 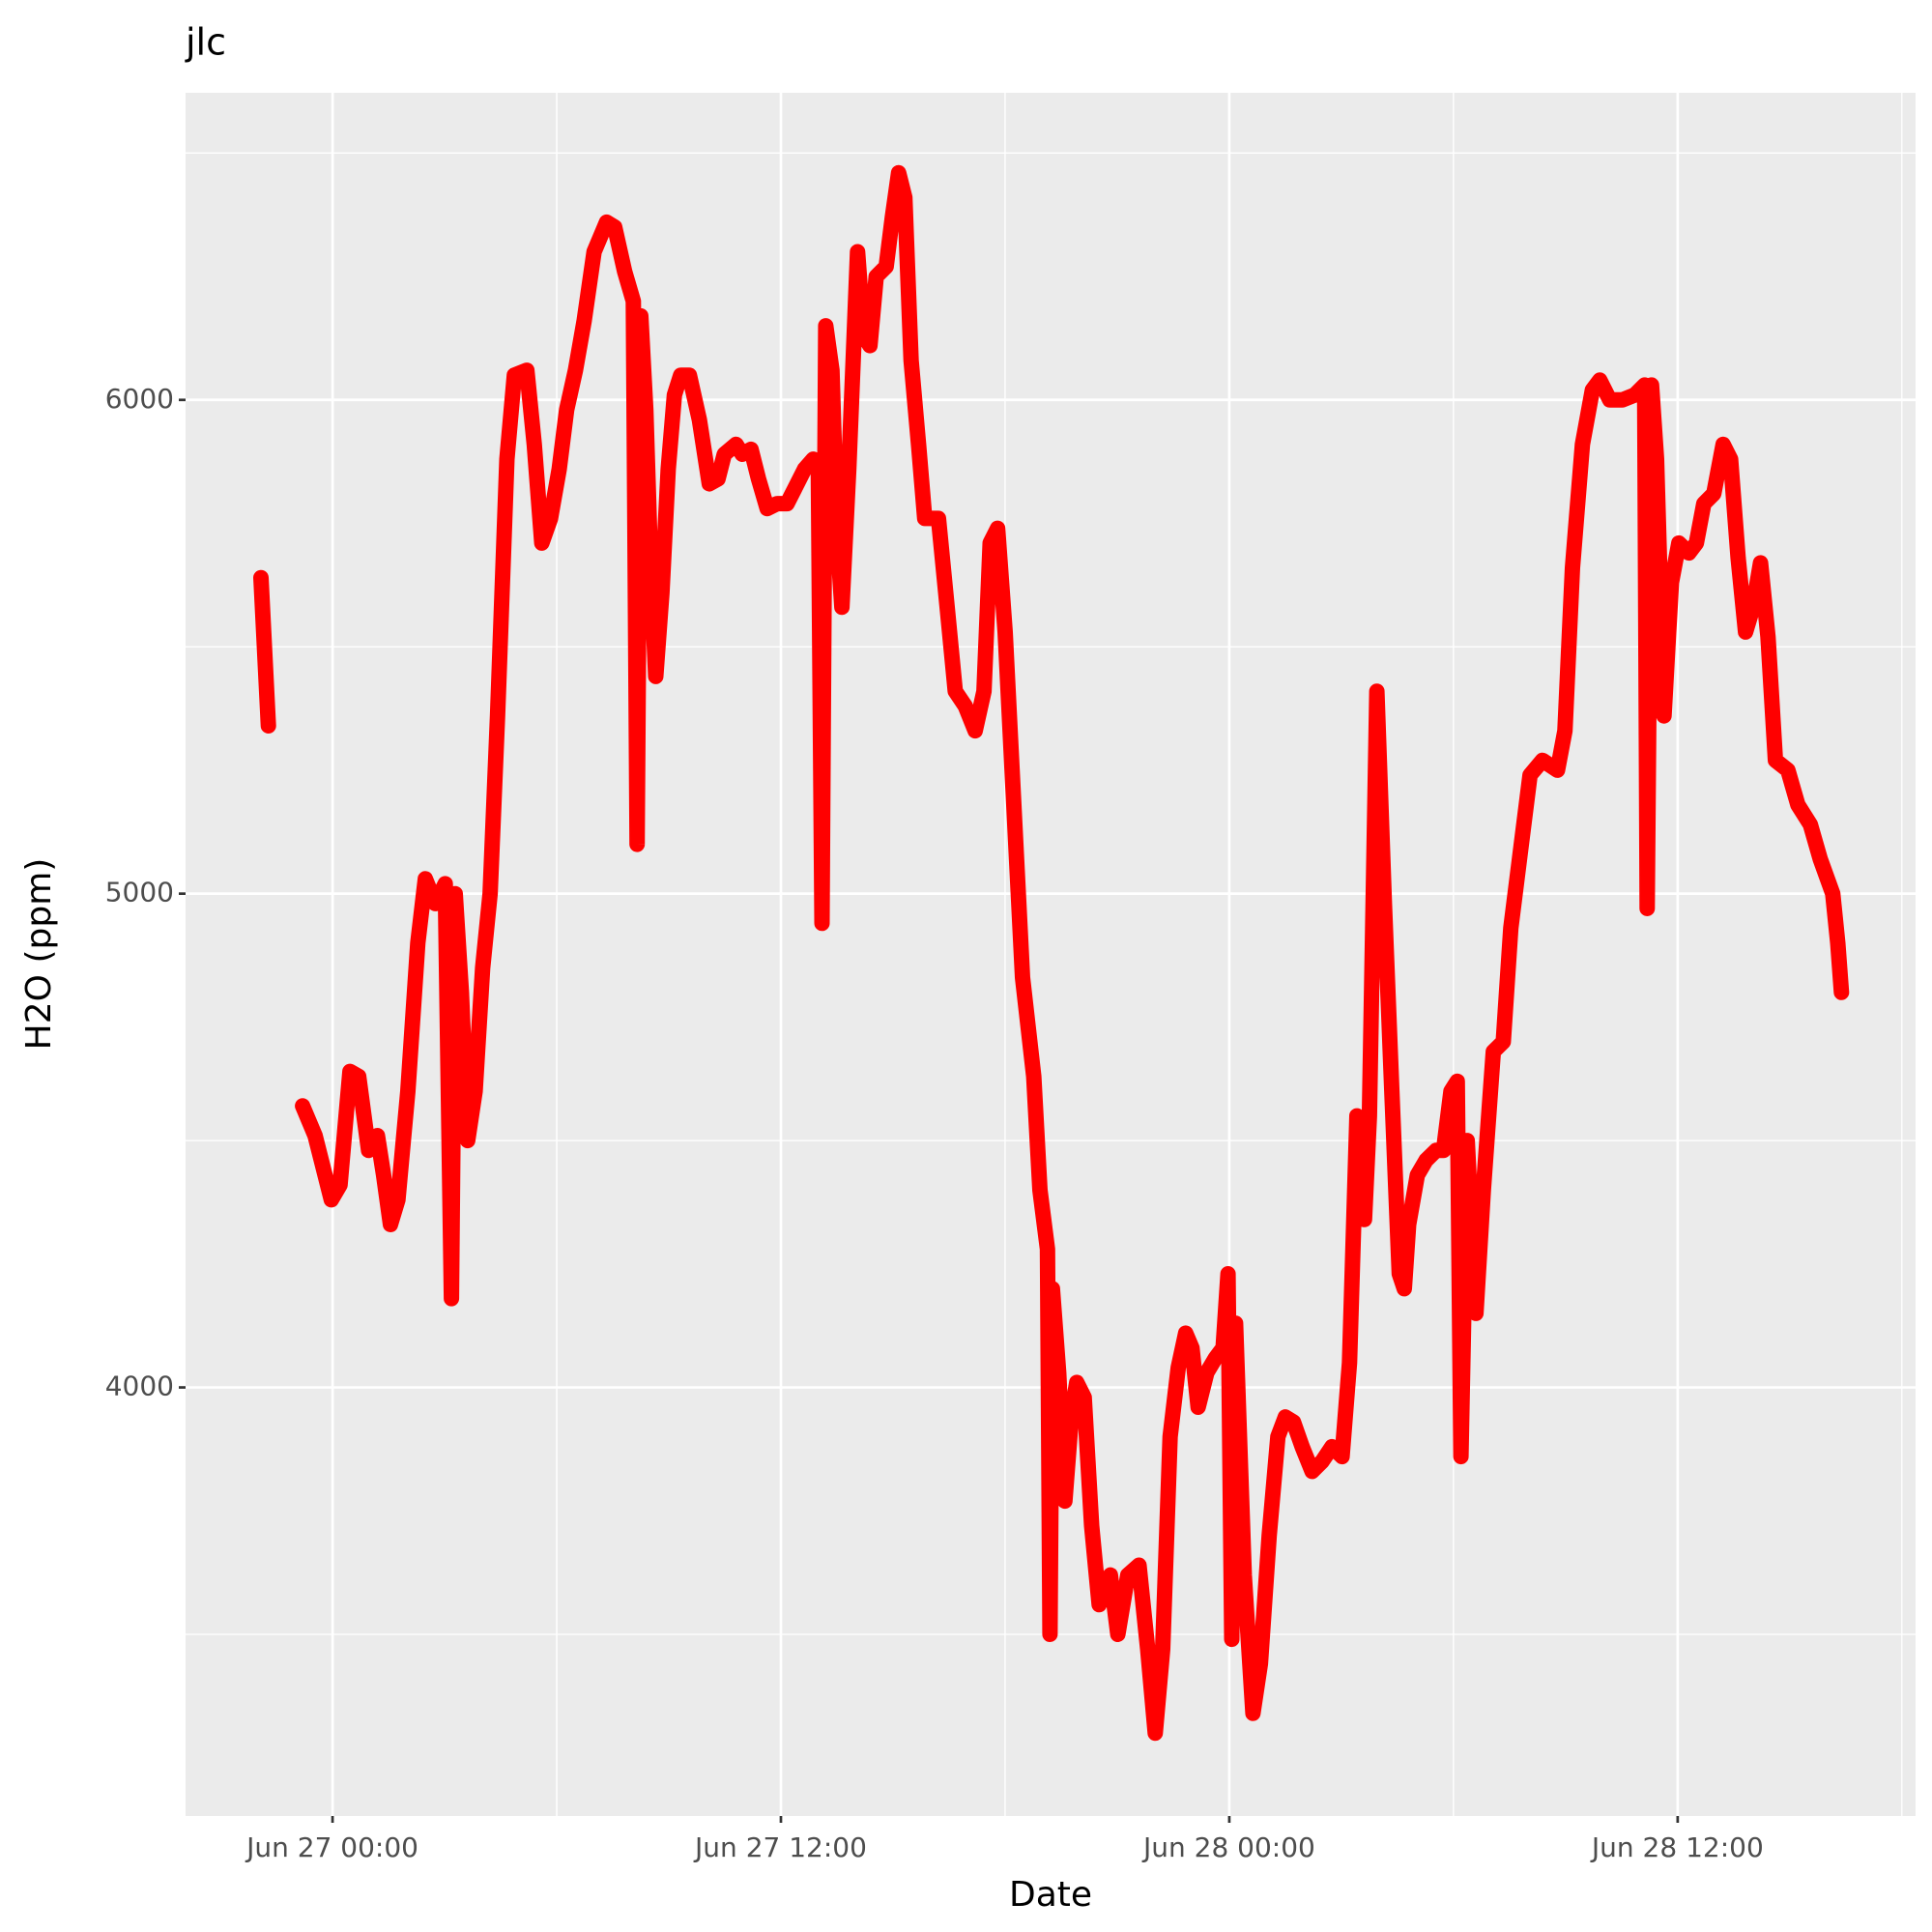 I want to click on x-axis-title: Date, so click(x=1050, y=1895).